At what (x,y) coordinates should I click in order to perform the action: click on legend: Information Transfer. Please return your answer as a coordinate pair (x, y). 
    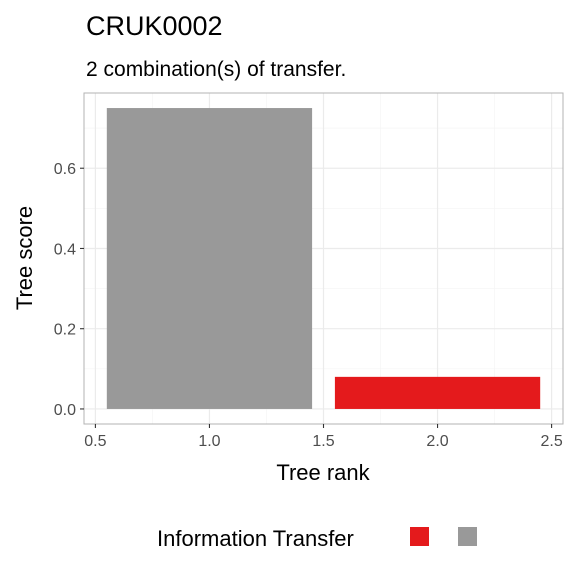
    Looking at the image, I should click on (317, 538).